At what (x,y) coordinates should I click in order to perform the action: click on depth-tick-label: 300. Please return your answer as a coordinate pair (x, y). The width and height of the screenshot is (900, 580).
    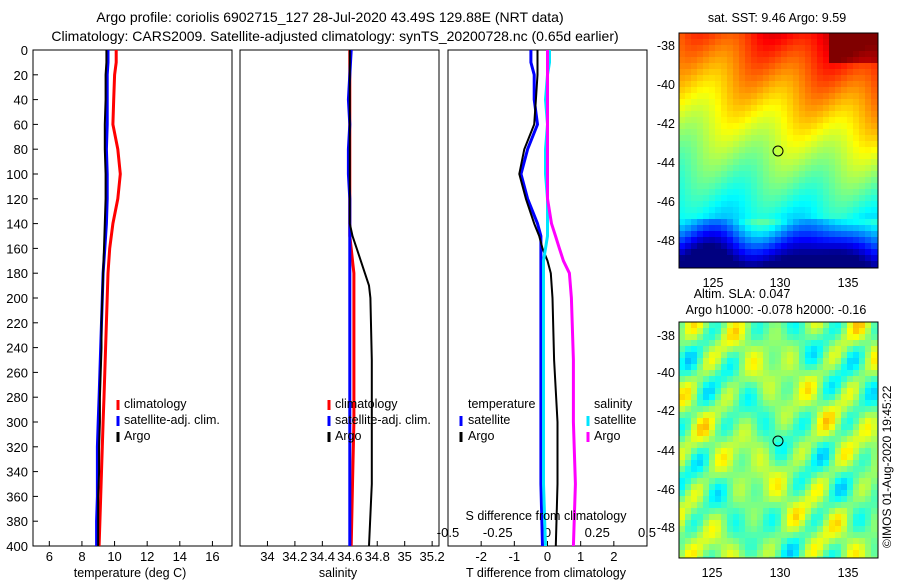
    Looking at the image, I should click on (17, 422).